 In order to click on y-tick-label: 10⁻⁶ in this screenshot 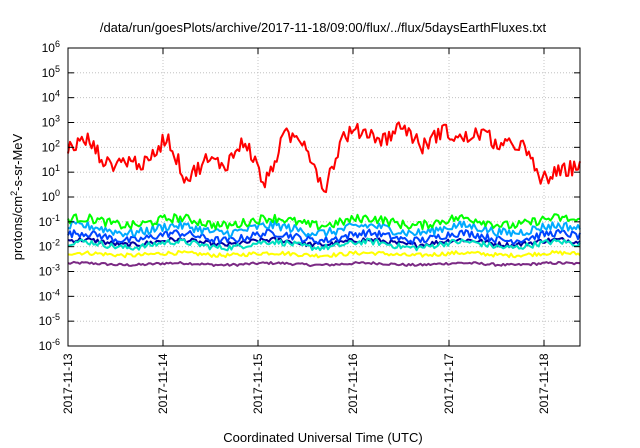, I will do `click(49, 345)`.